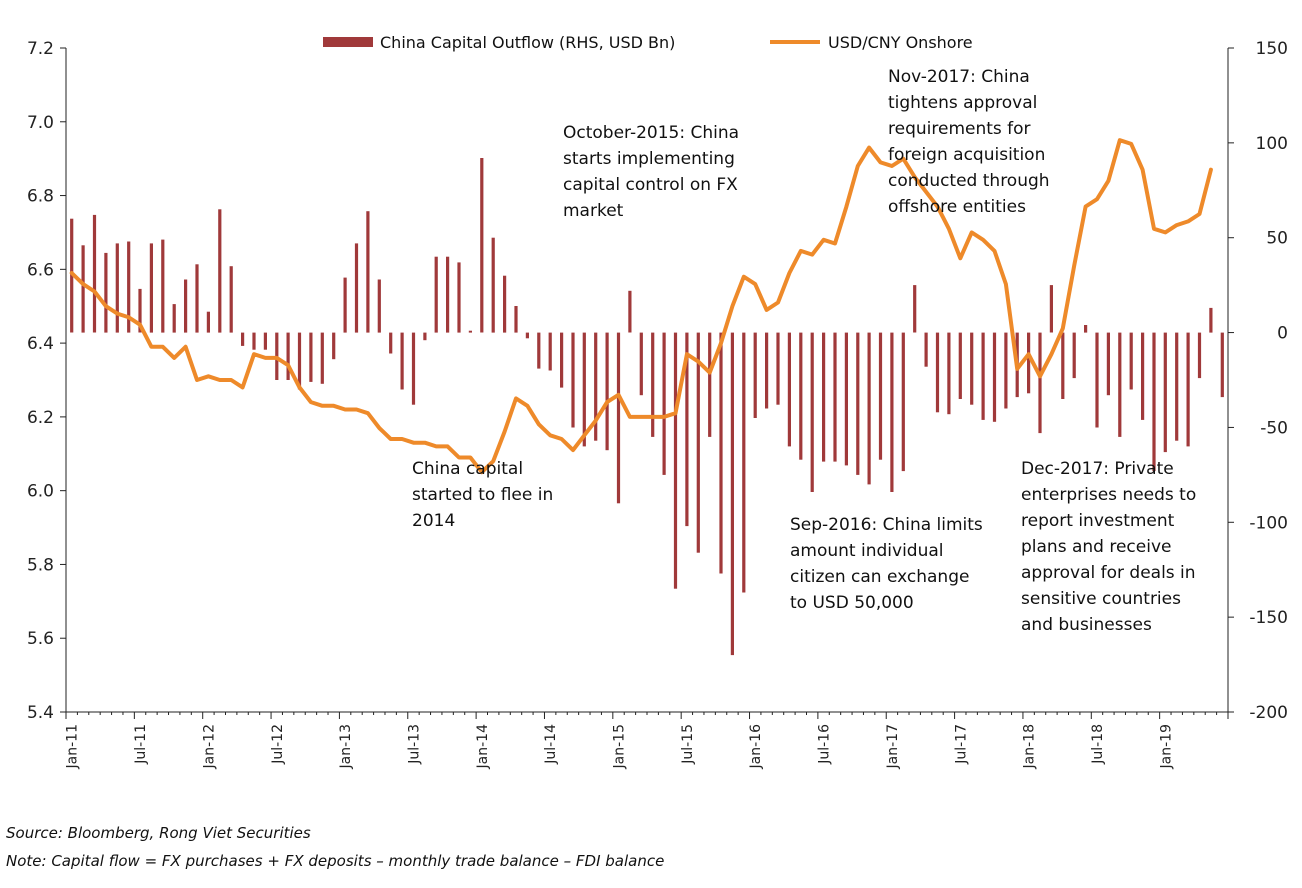  I want to click on left-tick-label: 5.8, so click(40, 565).